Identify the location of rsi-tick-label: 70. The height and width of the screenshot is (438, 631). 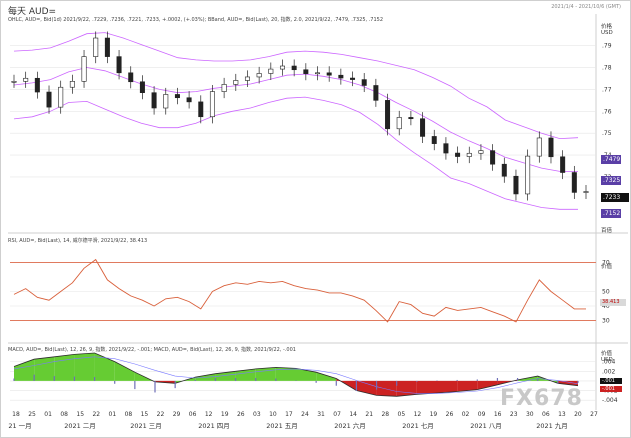
(606, 263).